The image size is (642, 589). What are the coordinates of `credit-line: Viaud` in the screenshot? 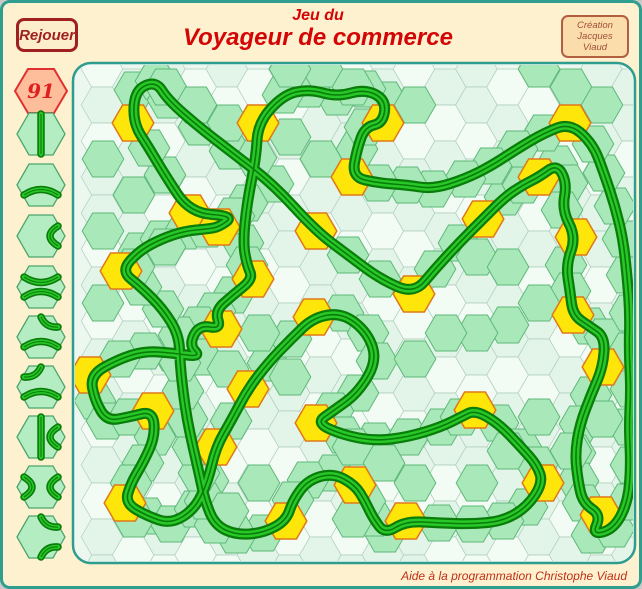 It's located at (595, 47).